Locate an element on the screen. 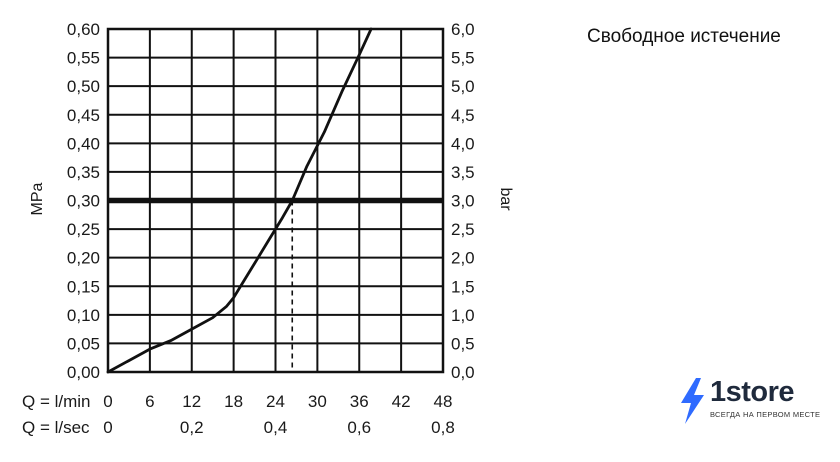 Image resolution: width=840 pixels, height=462 pixels. y-tick-label-right: 3,5 is located at coordinates (463, 172).